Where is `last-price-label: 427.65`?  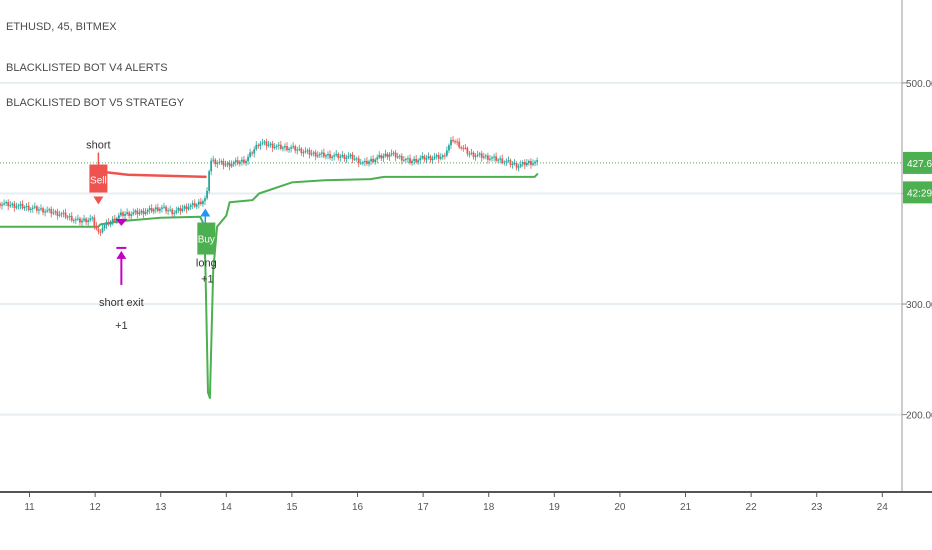 last-price-label: 427.65 is located at coordinates (919, 164).